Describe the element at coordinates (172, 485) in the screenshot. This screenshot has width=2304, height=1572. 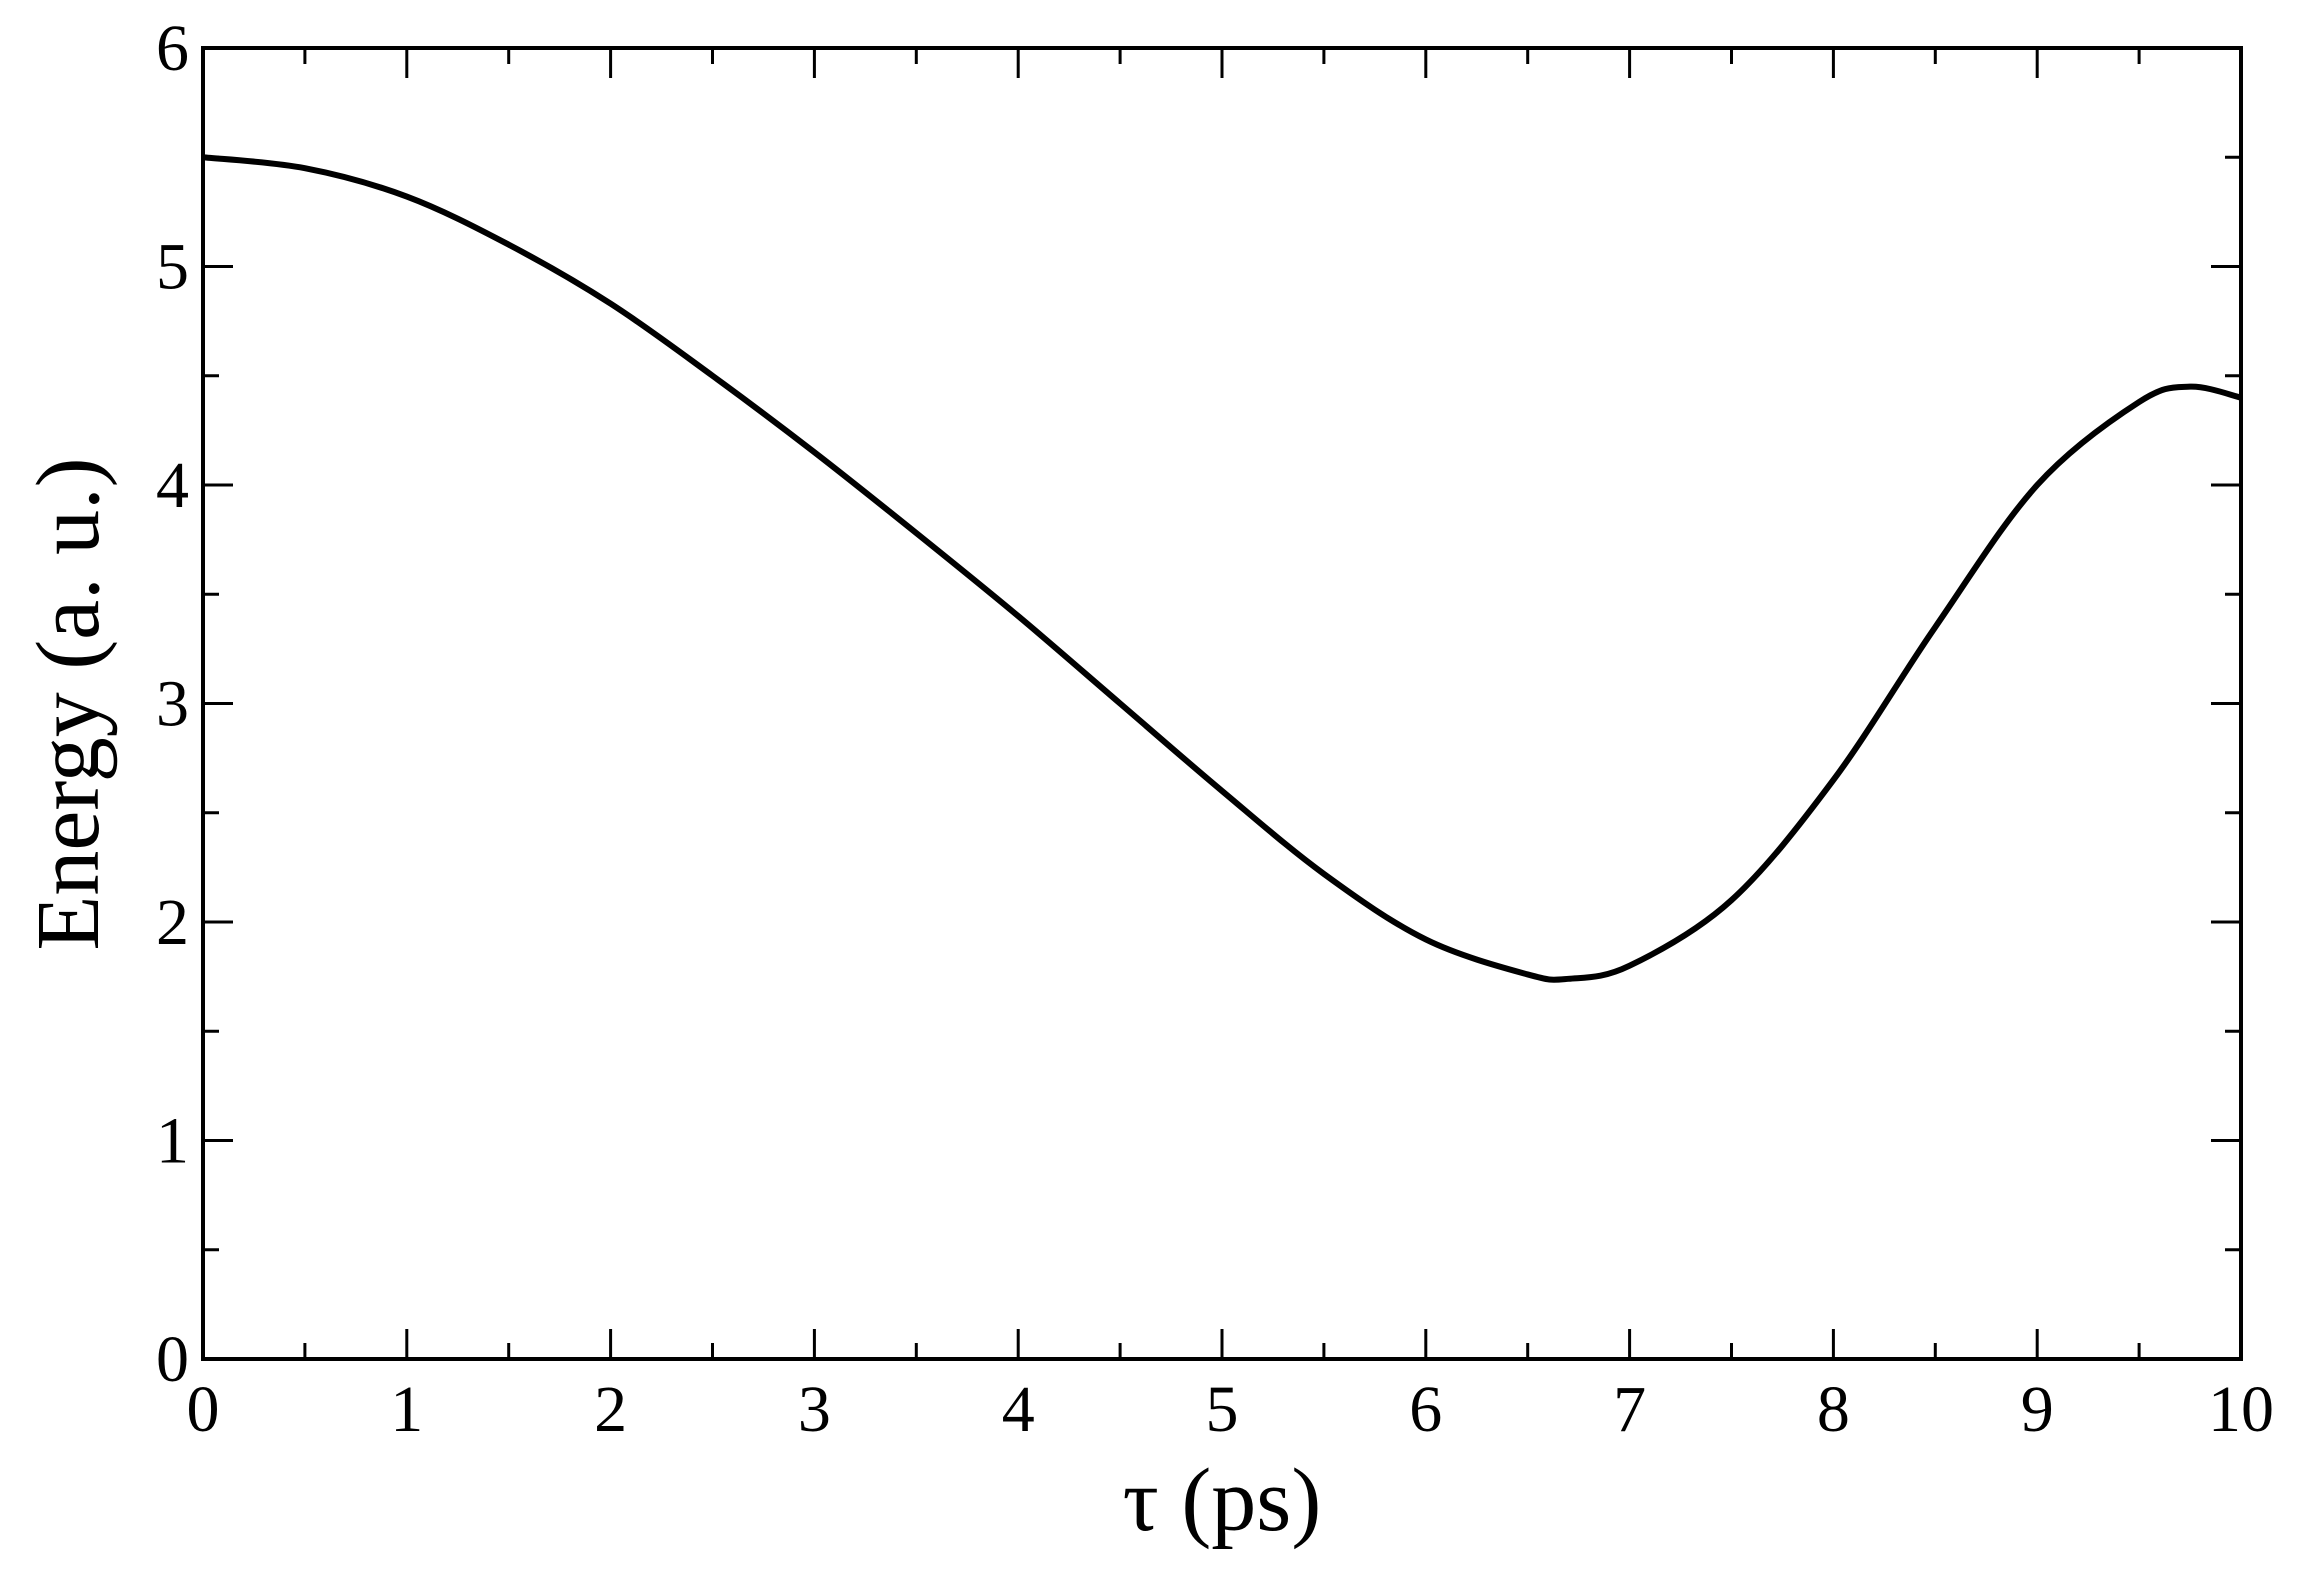
I see `y-tick-label: 4` at that location.